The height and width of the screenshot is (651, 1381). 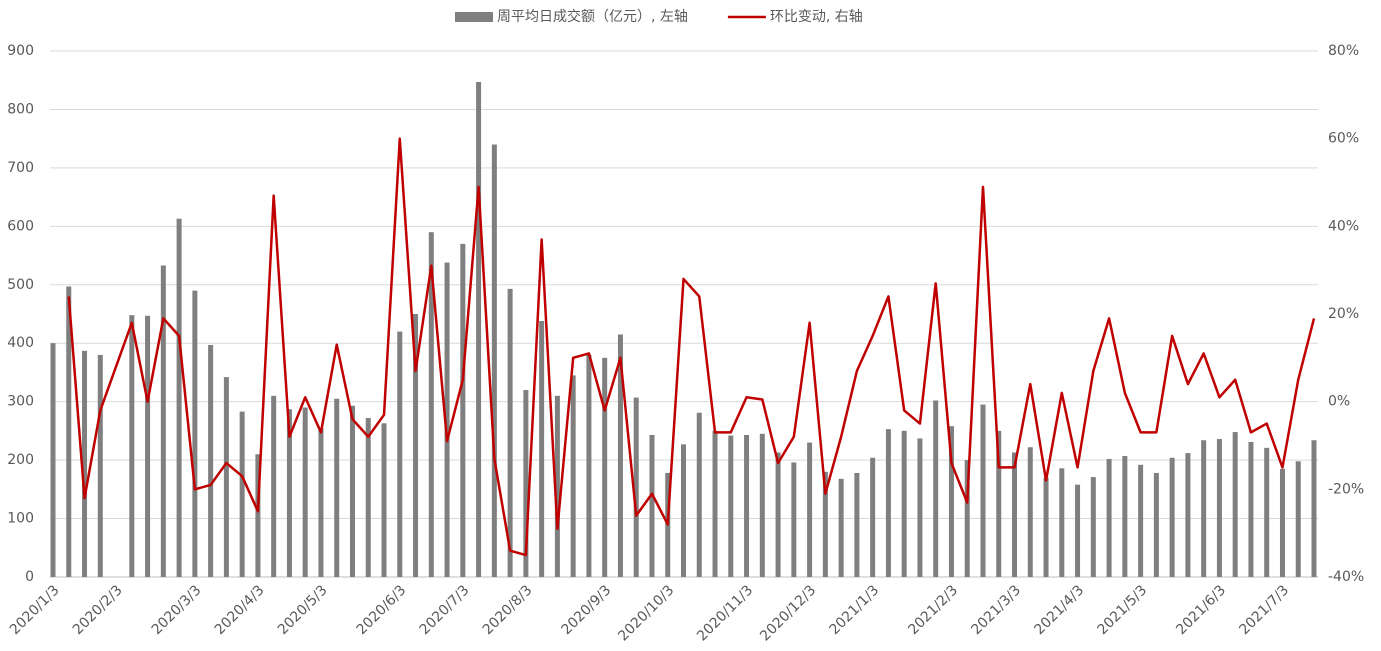 I want to click on legend-swatch, so click(x=474, y=17).